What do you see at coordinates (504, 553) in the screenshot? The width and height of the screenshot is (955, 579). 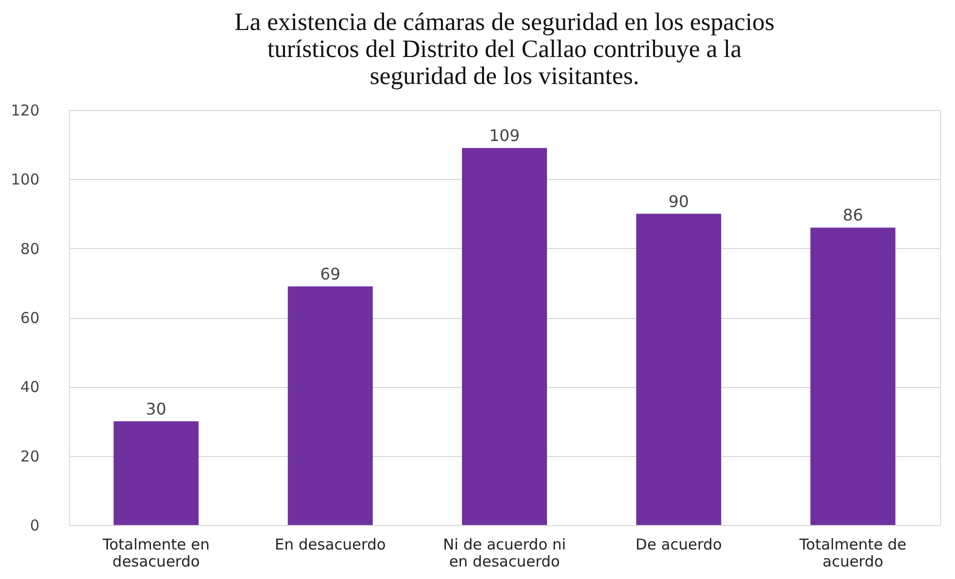 I see `x-tick-label: Ni de acuerdo ni en desacuerdo` at bounding box center [504, 553].